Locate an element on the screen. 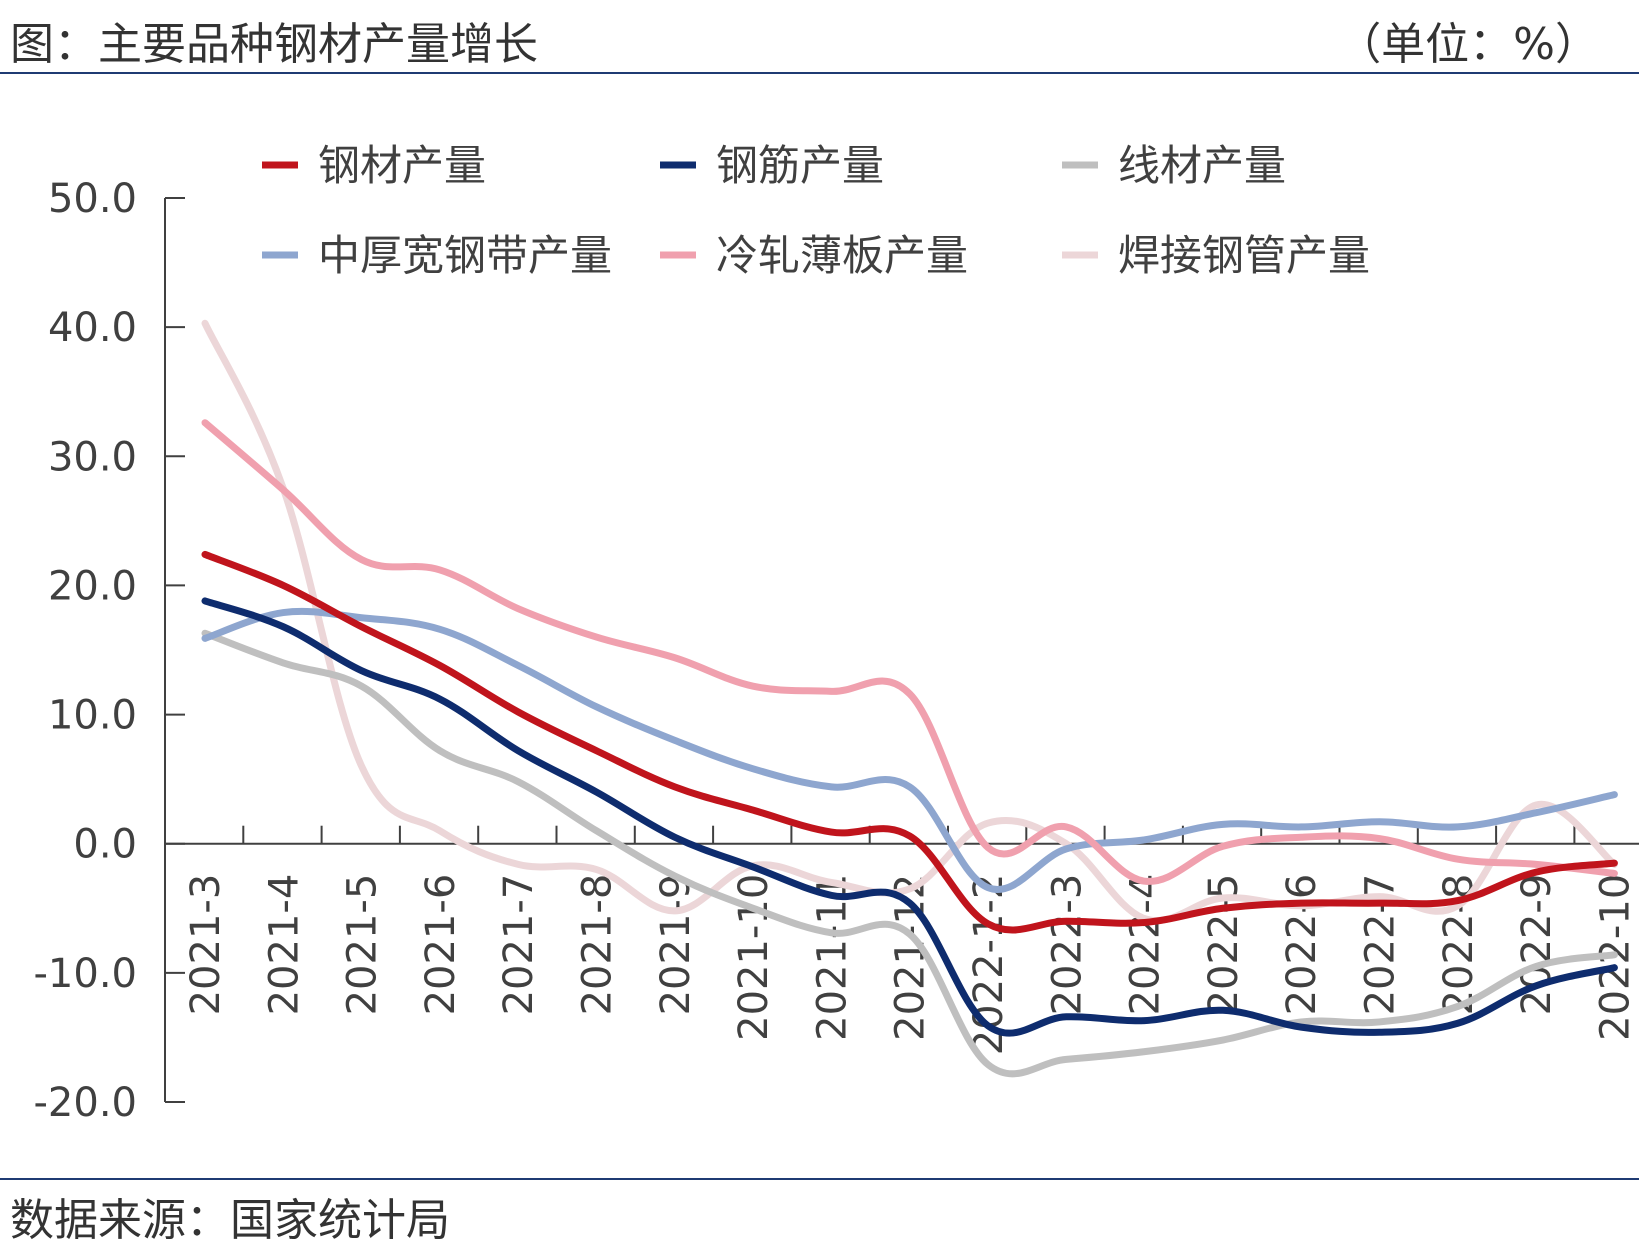 The width and height of the screenshot is (1639, 1251). y-tick-label: 20.0 is located at coordinates (92, 586).